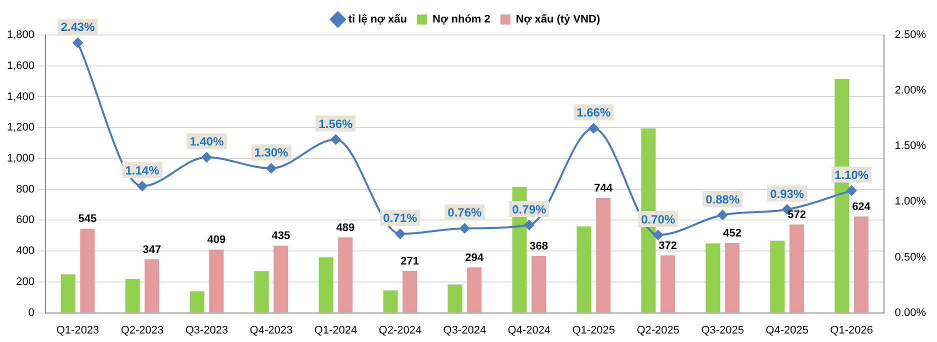 This screenshot has width=937, height=342. Describe the element at coordinates (25, 220) in the screenshot. I see `y-tick-label: 600` at that location.